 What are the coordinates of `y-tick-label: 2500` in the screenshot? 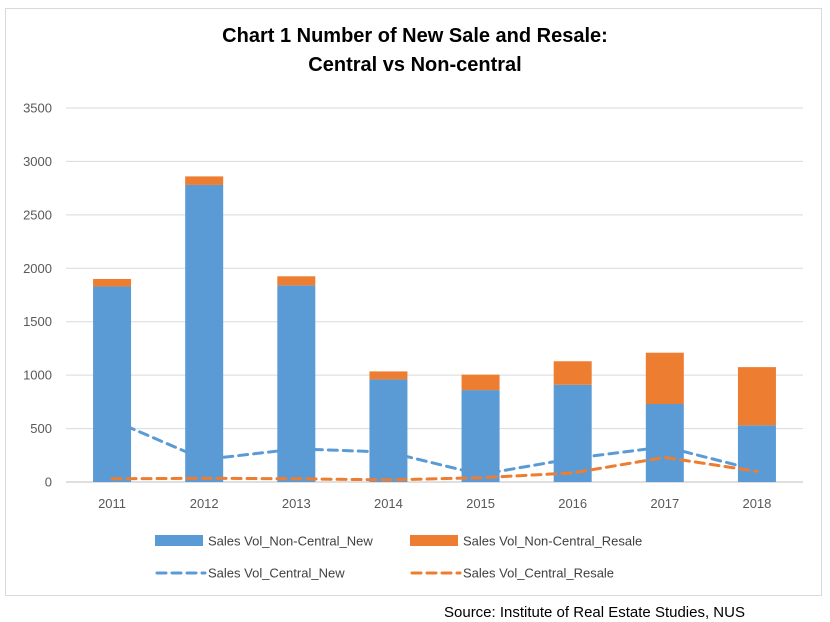 It's located at (37, 214).